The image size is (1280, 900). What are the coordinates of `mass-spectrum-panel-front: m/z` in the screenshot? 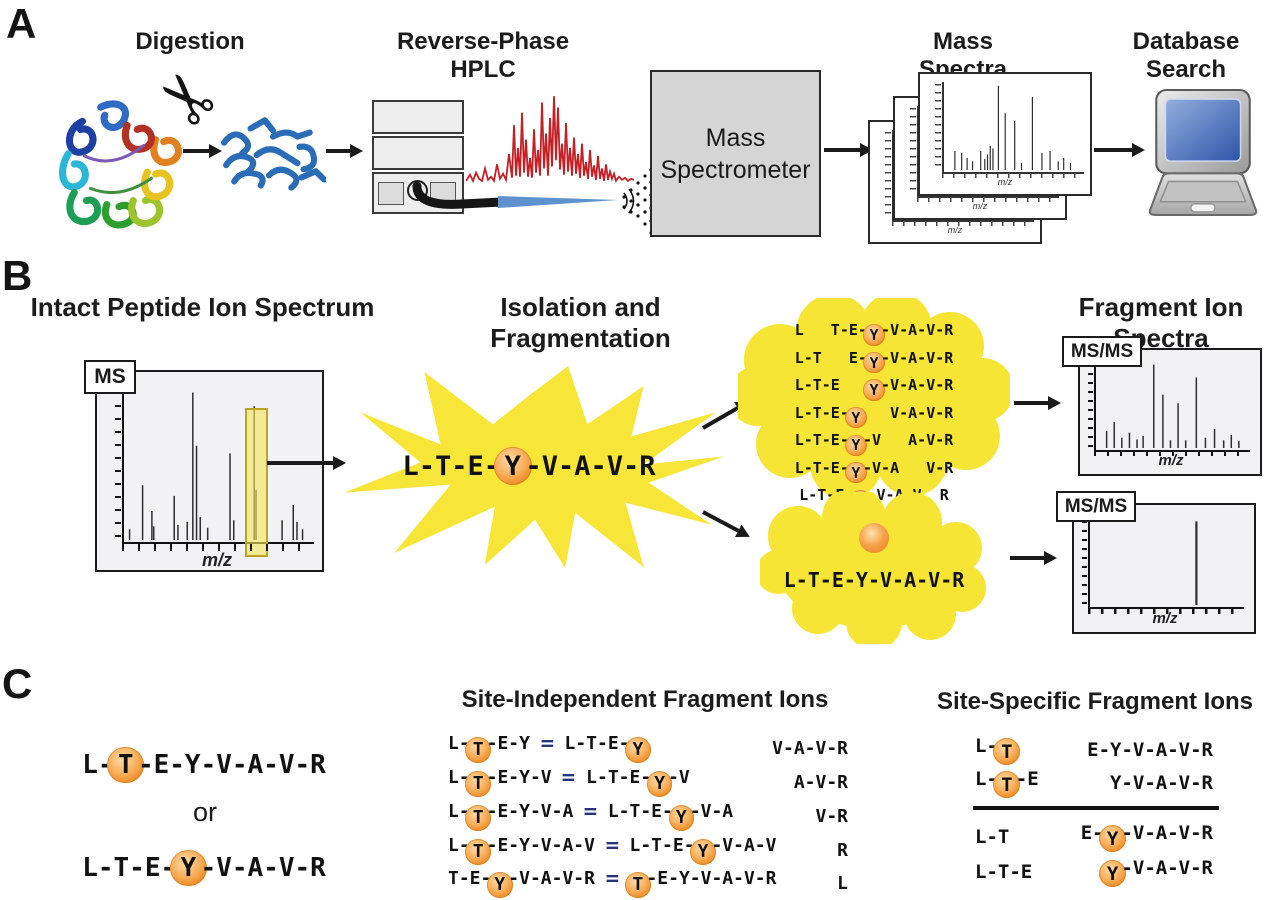 It's located at (1005, 134).